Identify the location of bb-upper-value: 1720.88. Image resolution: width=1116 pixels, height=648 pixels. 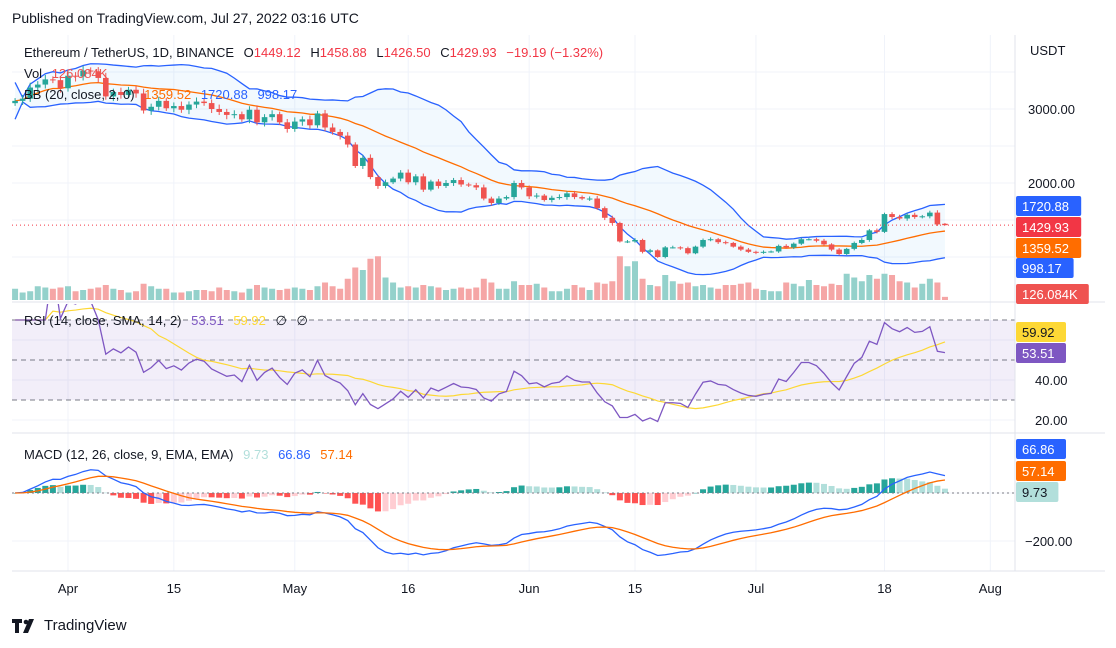
(224, 94).